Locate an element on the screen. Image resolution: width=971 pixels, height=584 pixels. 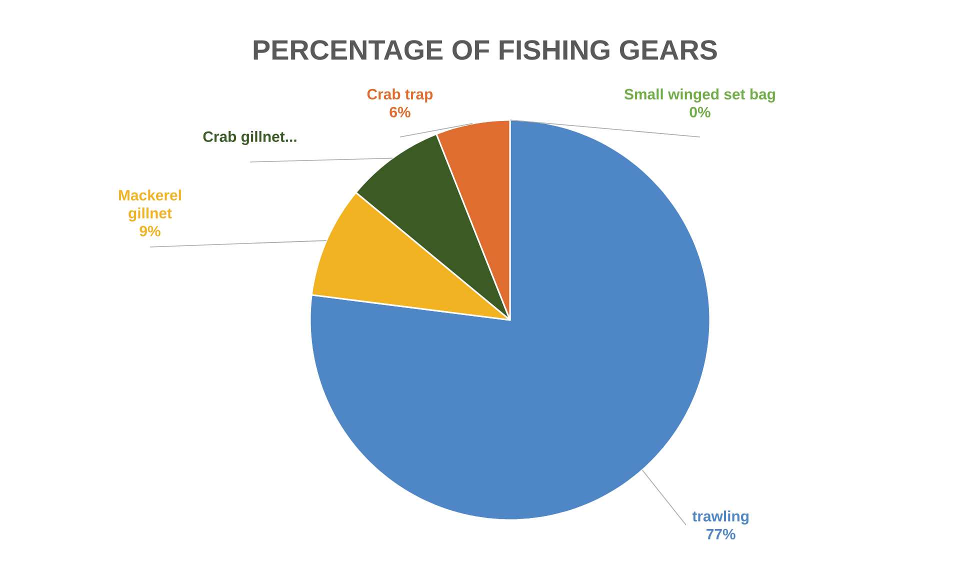
text: 0% is located at coordinates (700, 112).